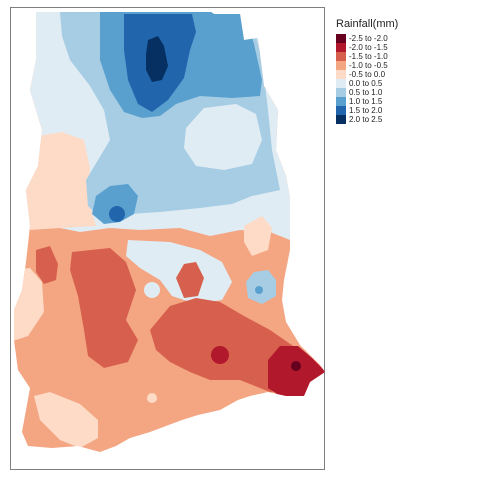  What do you see at coordinates (61, 181) in the screenshot?
I see `zone-neg05-0-west` at bounding box center [61, 181].